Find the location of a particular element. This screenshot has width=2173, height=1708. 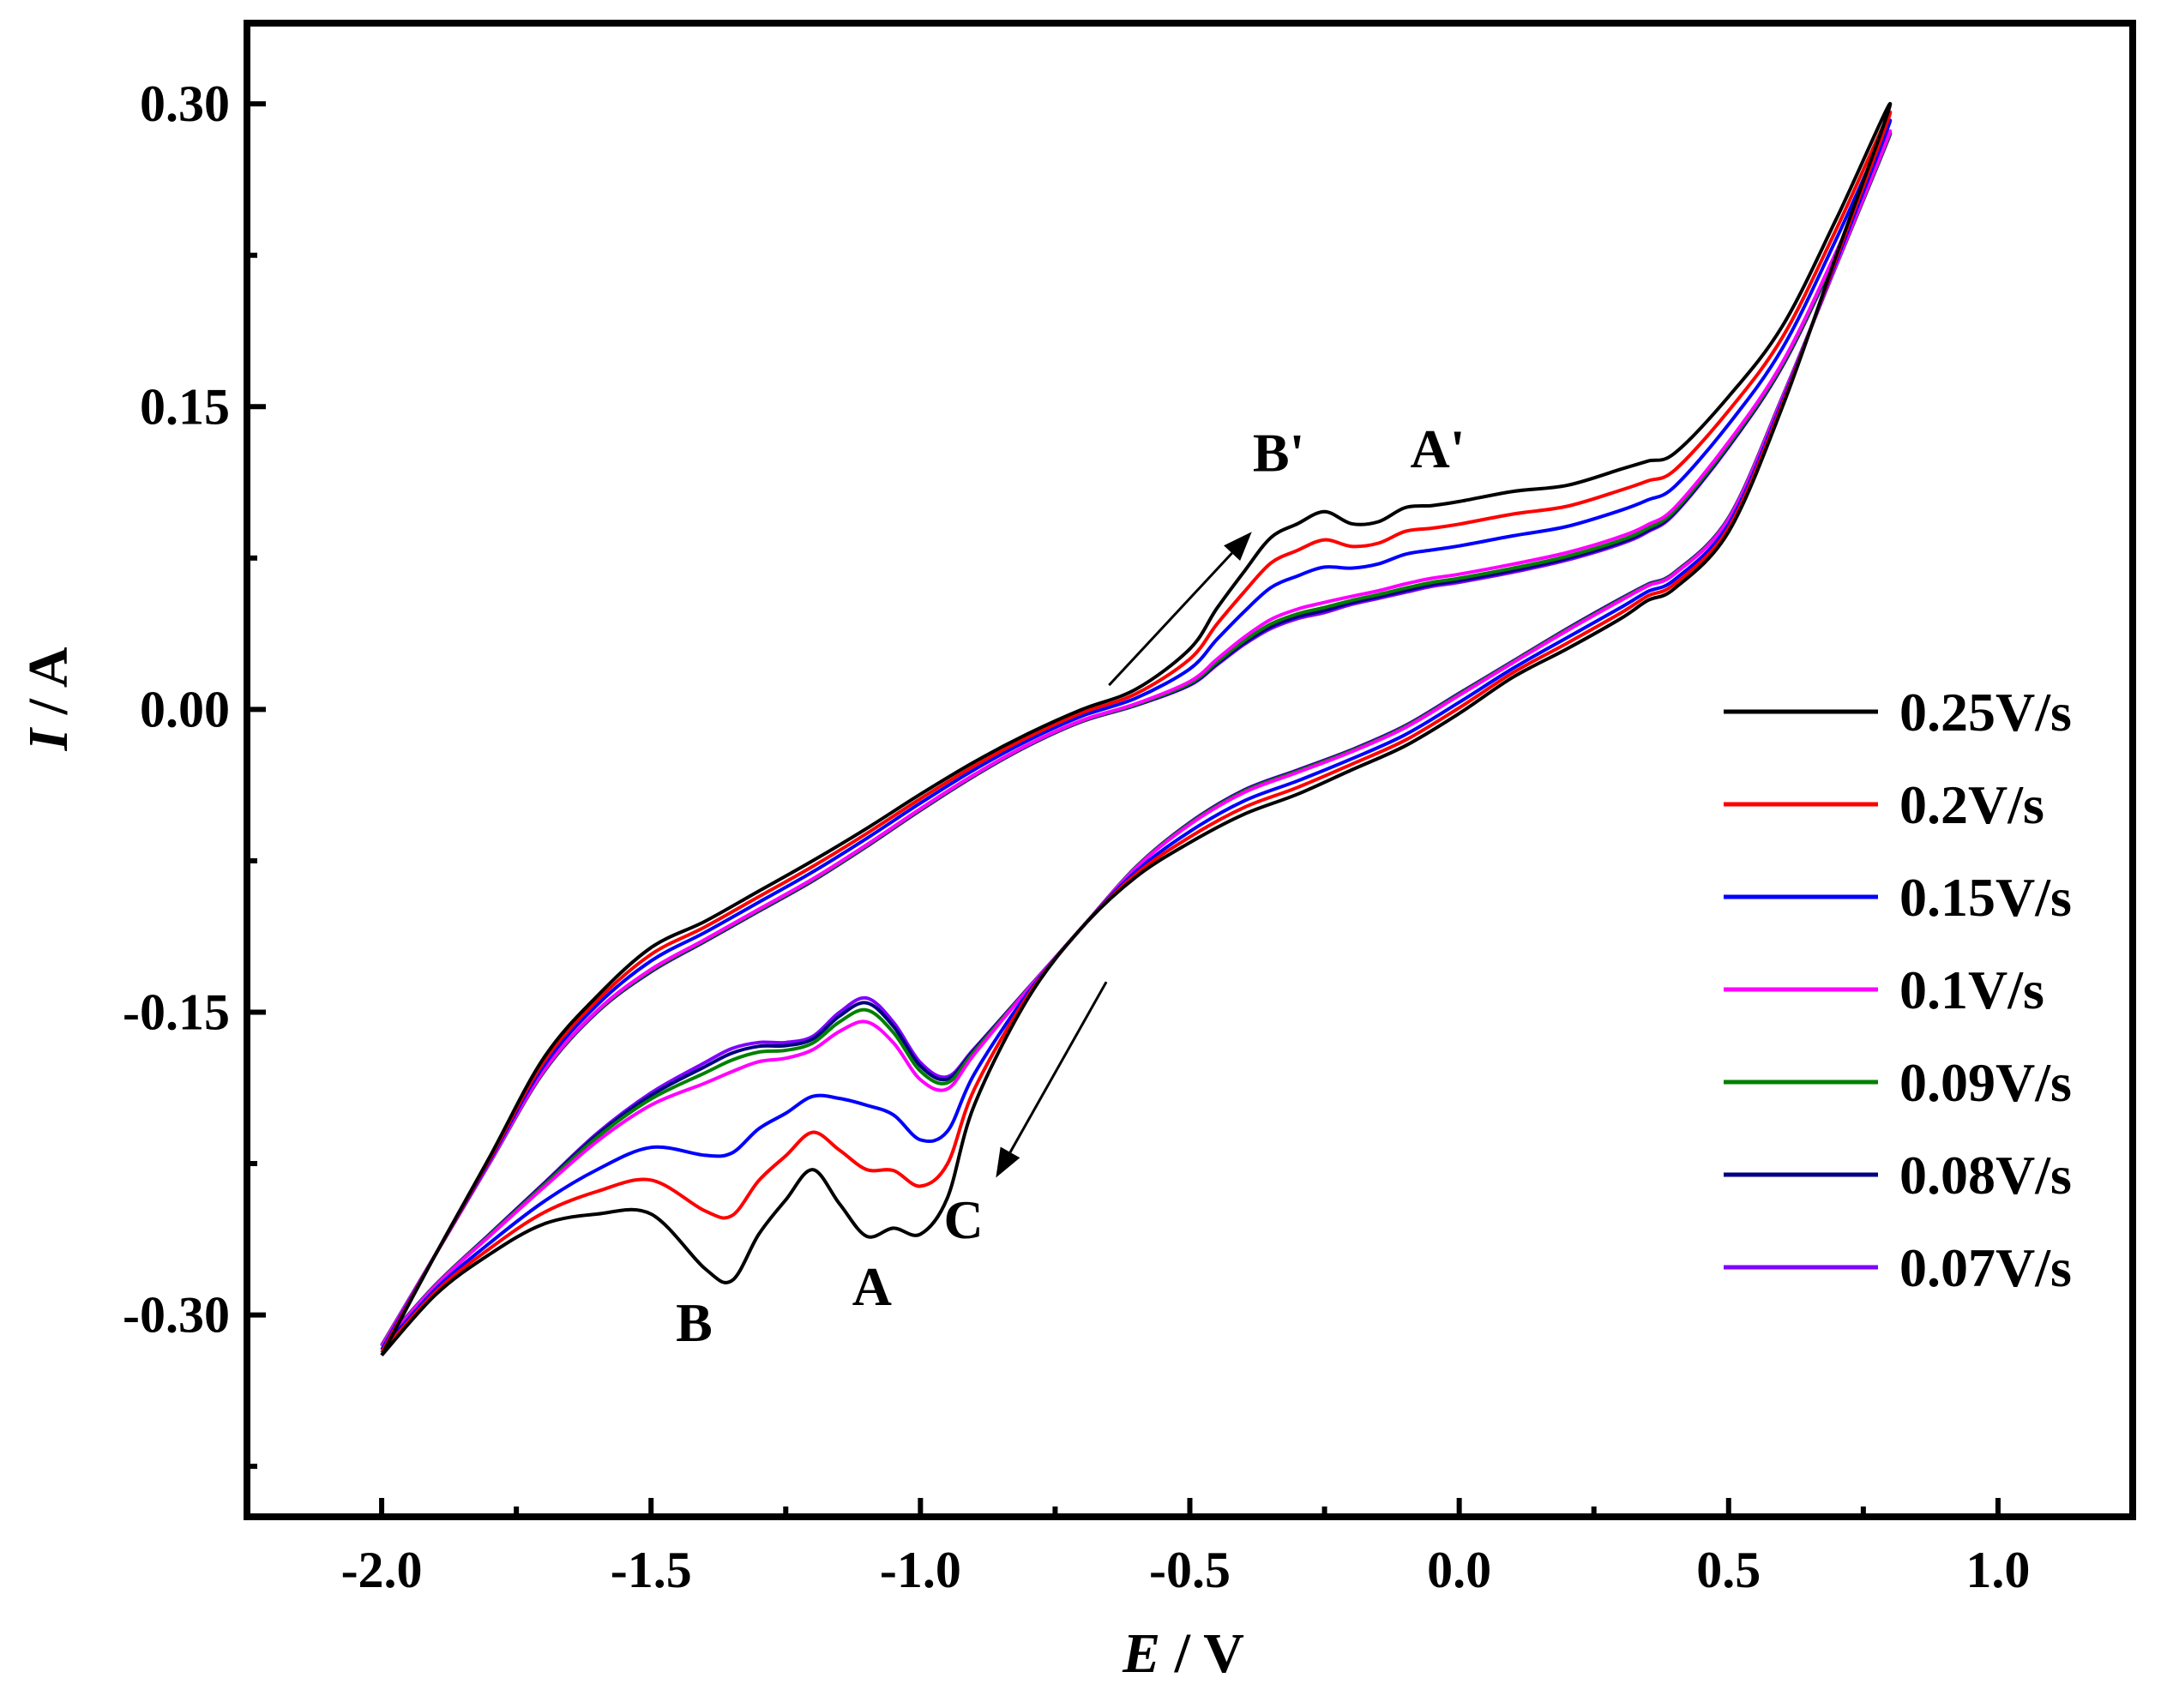

legend-label: 0.07V/s is located at coordinates (1985, 1267).